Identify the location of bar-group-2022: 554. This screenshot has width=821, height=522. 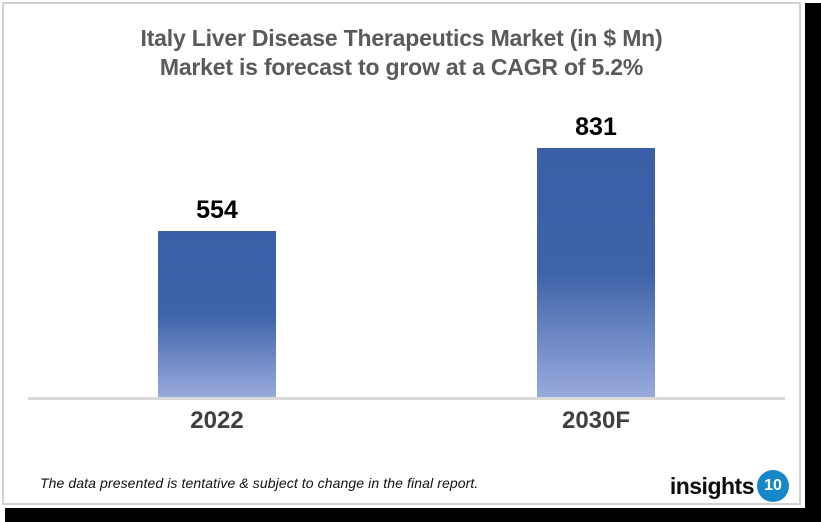
(217, 296).